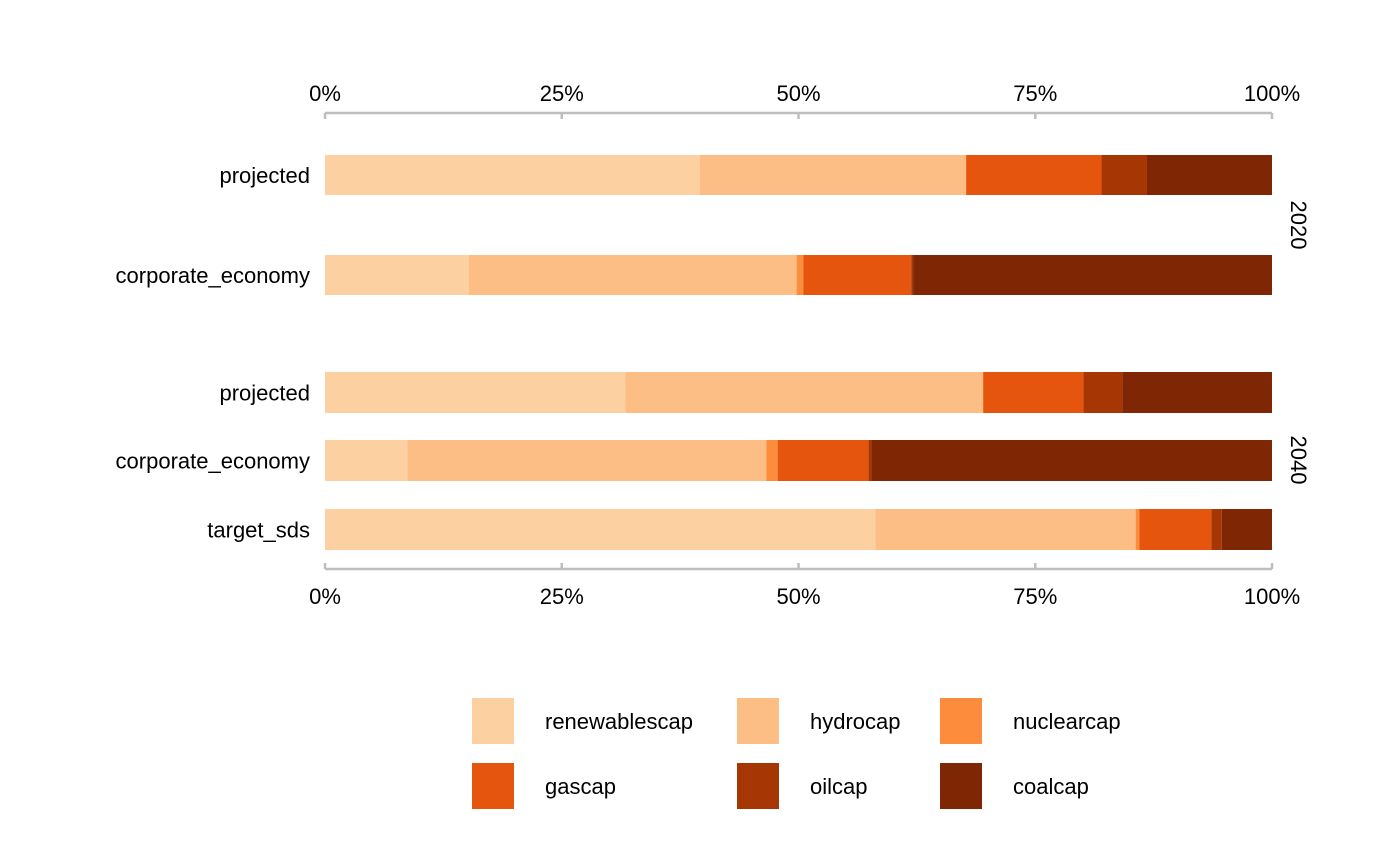 The image size is (1400, 865). Describe the element at coordinates (258, 530) in the screenshot. I see `category-label: target_sds` at that location.